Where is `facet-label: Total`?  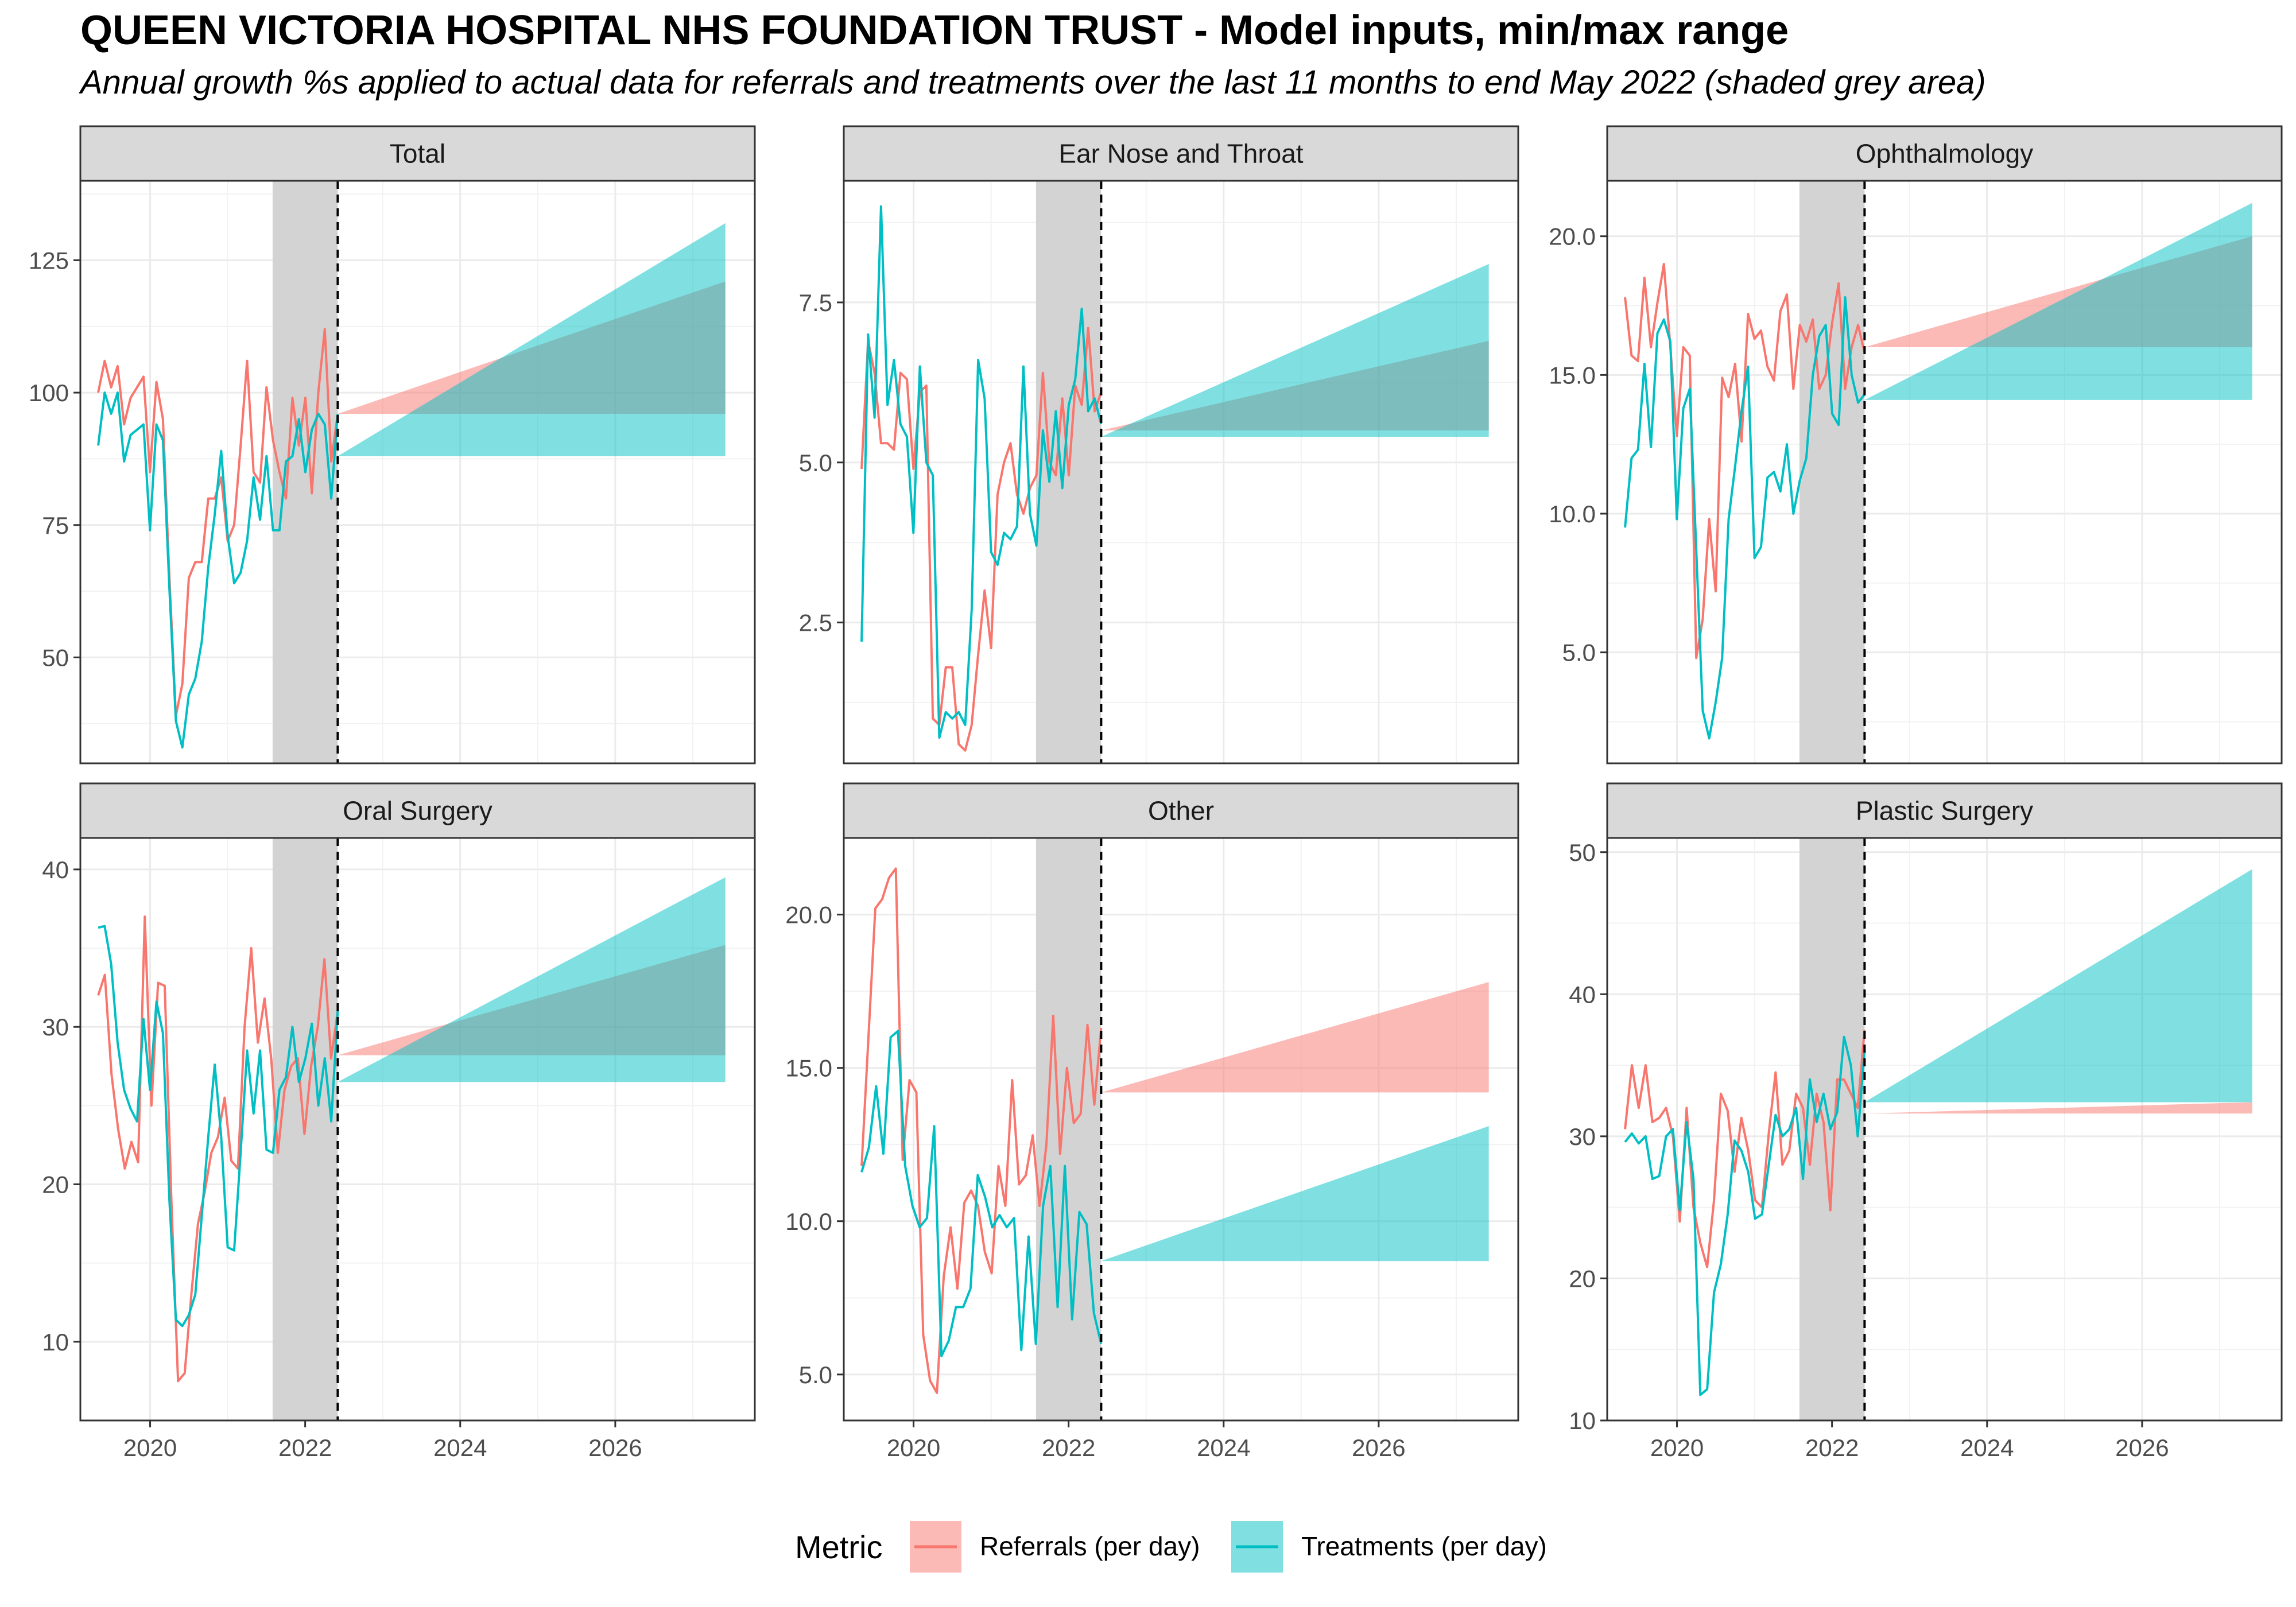 facet-label: Total is located at coordinates (417, 154).